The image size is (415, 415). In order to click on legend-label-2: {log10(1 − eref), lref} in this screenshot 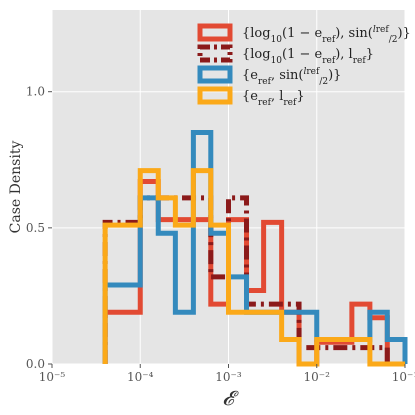, I will do `click(308, 56)`.